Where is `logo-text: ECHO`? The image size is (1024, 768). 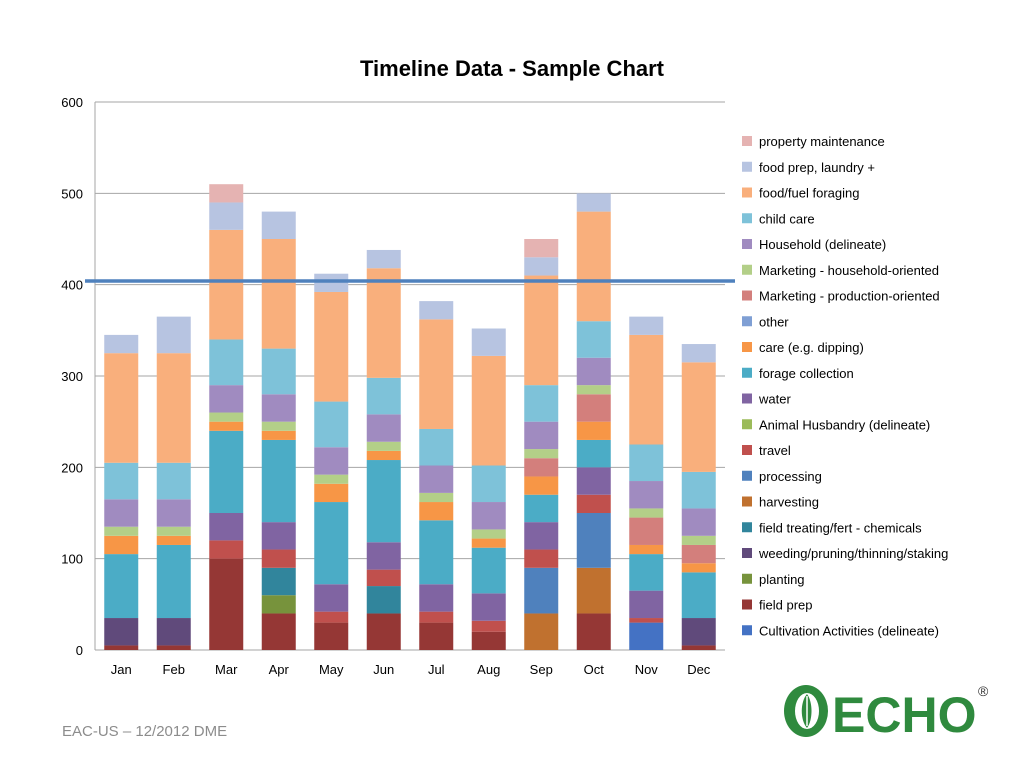
logo-text: ECHO is located at coordinates (904, 714).